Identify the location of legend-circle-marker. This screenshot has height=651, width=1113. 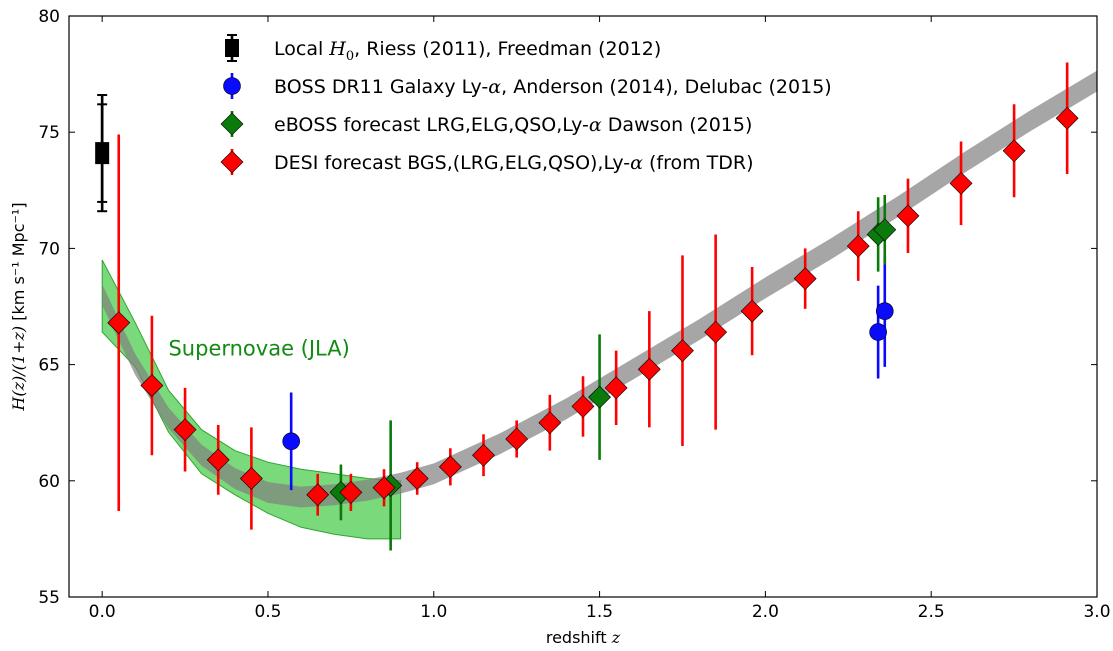
(232, 86).